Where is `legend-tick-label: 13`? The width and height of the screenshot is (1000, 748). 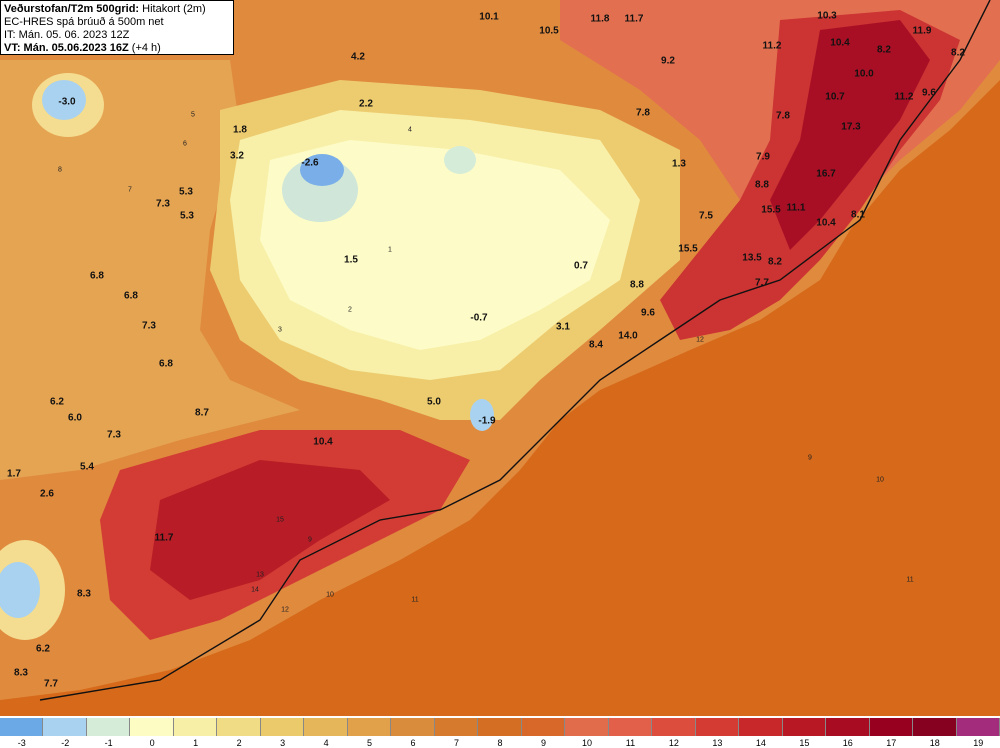
legend-tick-label: 13 is located at coordinates (717, 743).